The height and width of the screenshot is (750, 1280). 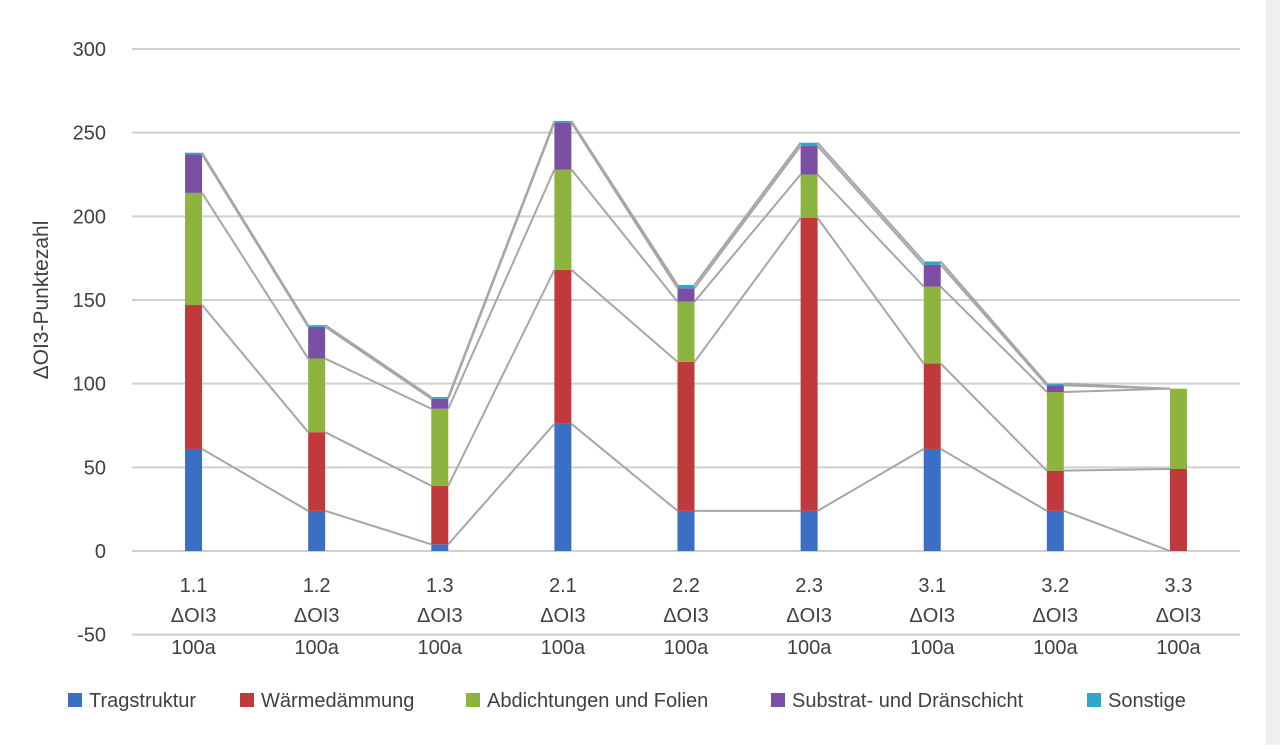 I want to click on bar-1.3-tragstruktur, so click(x=440, y=547).